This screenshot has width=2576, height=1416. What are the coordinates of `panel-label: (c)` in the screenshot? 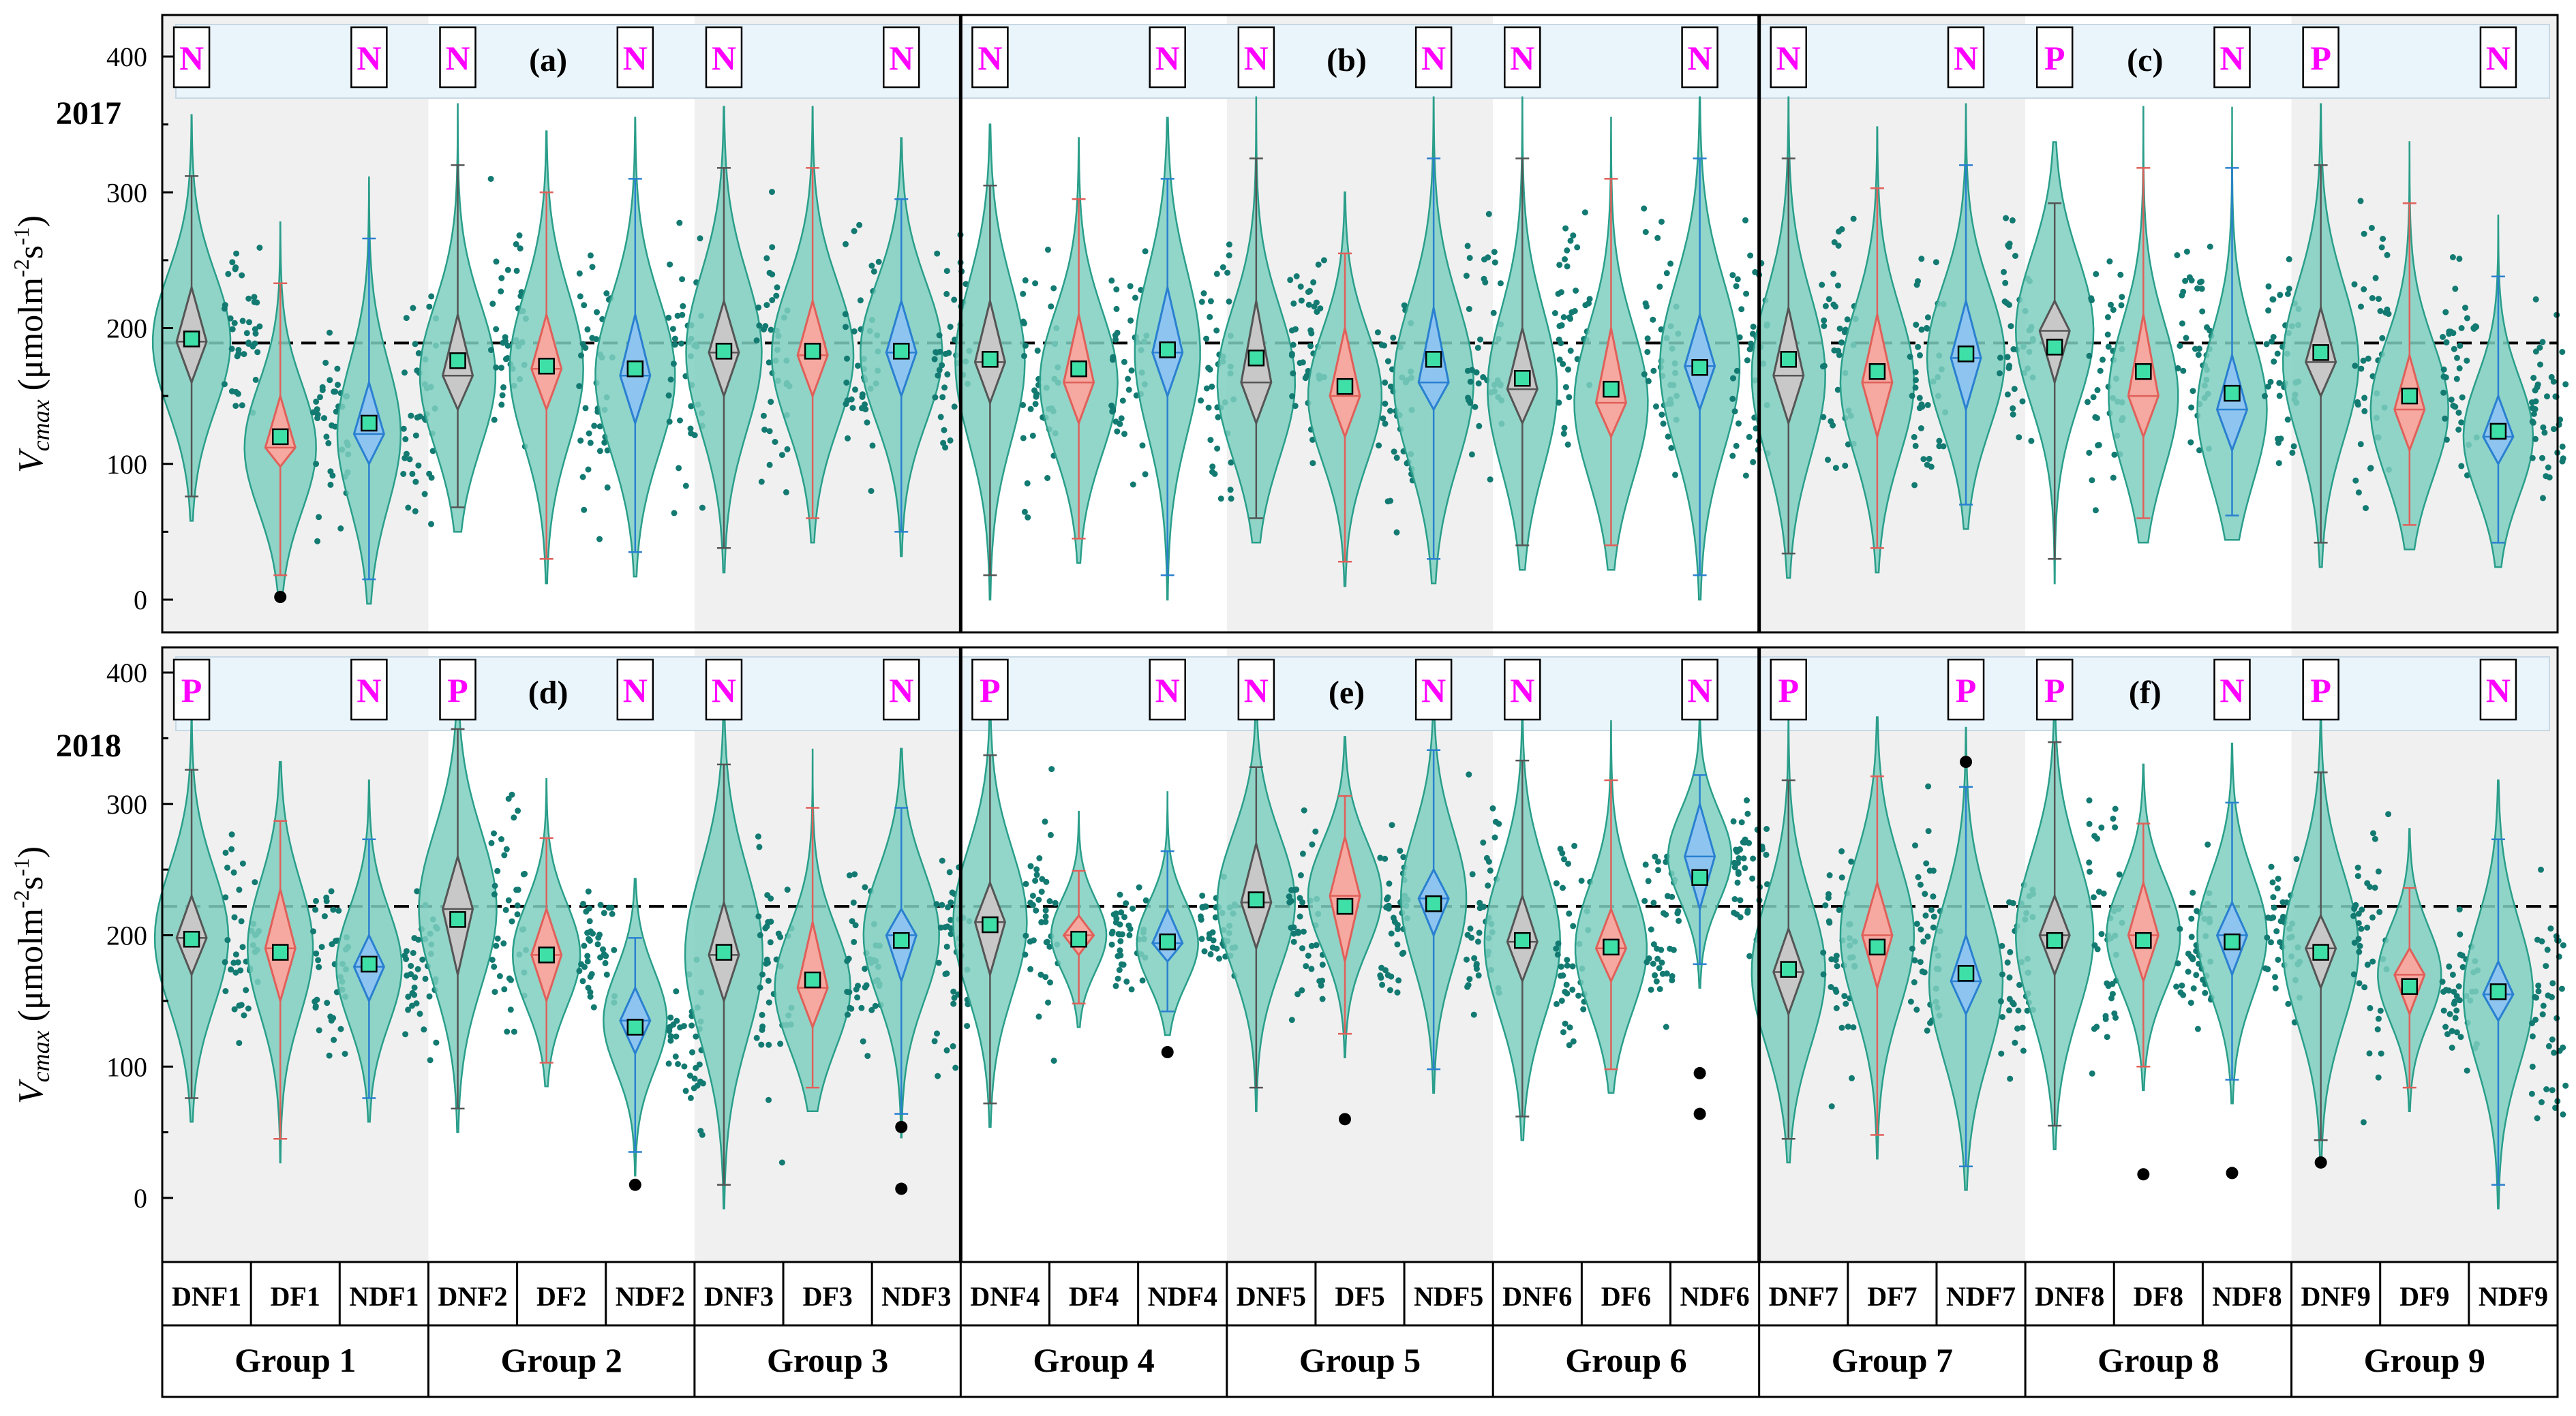 It's located at (2145, 60).